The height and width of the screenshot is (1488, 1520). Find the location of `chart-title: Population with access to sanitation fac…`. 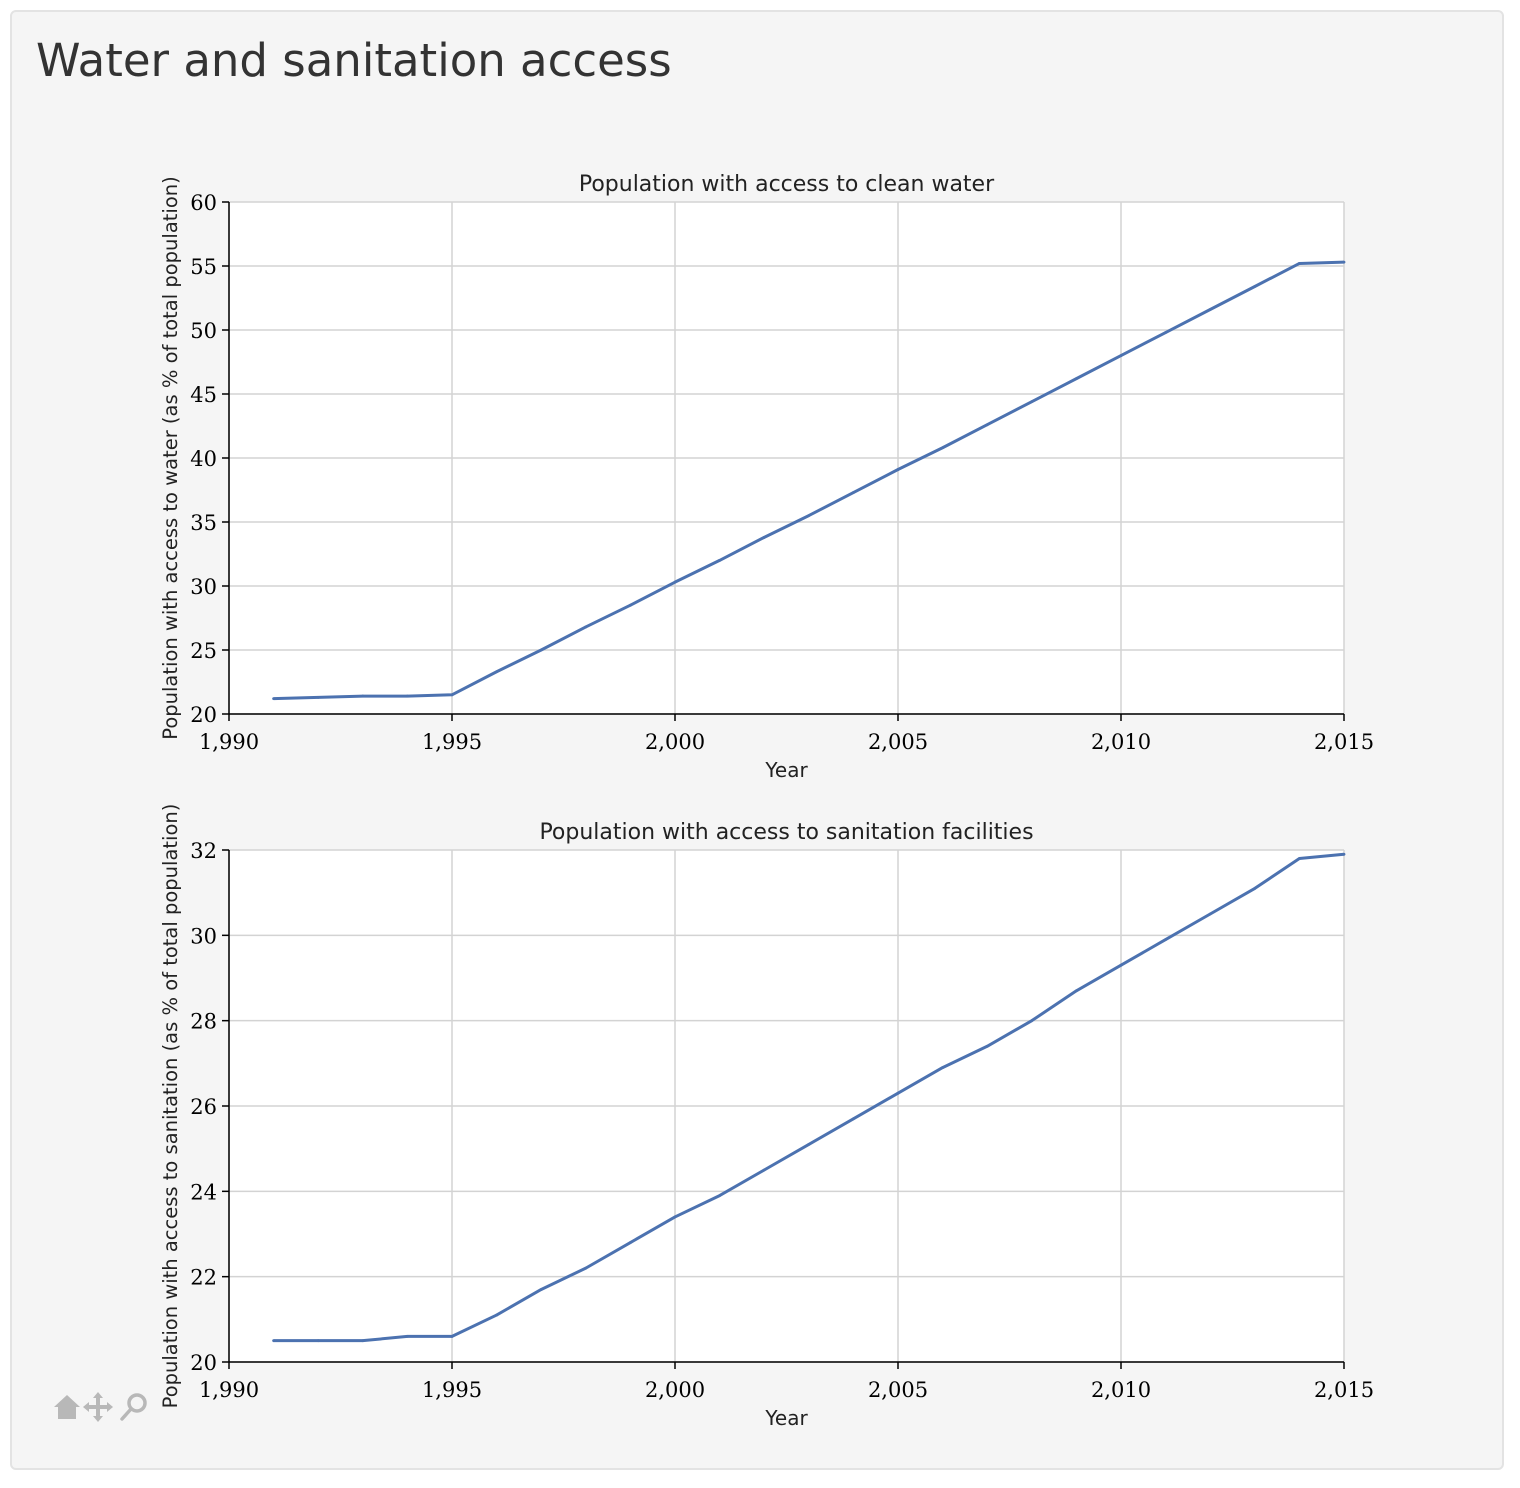

chart-title: Population with access to sanitation fac… is located at coordinates (786, 832).